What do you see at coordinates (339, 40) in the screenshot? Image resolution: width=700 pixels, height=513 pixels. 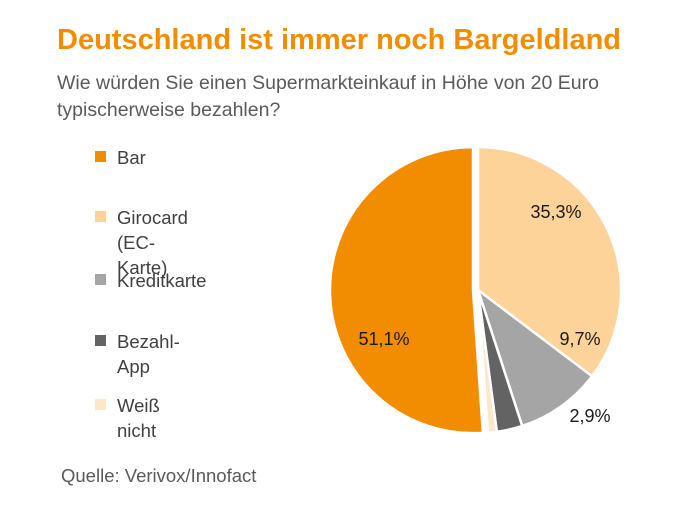 I see `chart-title: Deutschland ist immer noch Bargeldland` at bounding box center [339, 40].